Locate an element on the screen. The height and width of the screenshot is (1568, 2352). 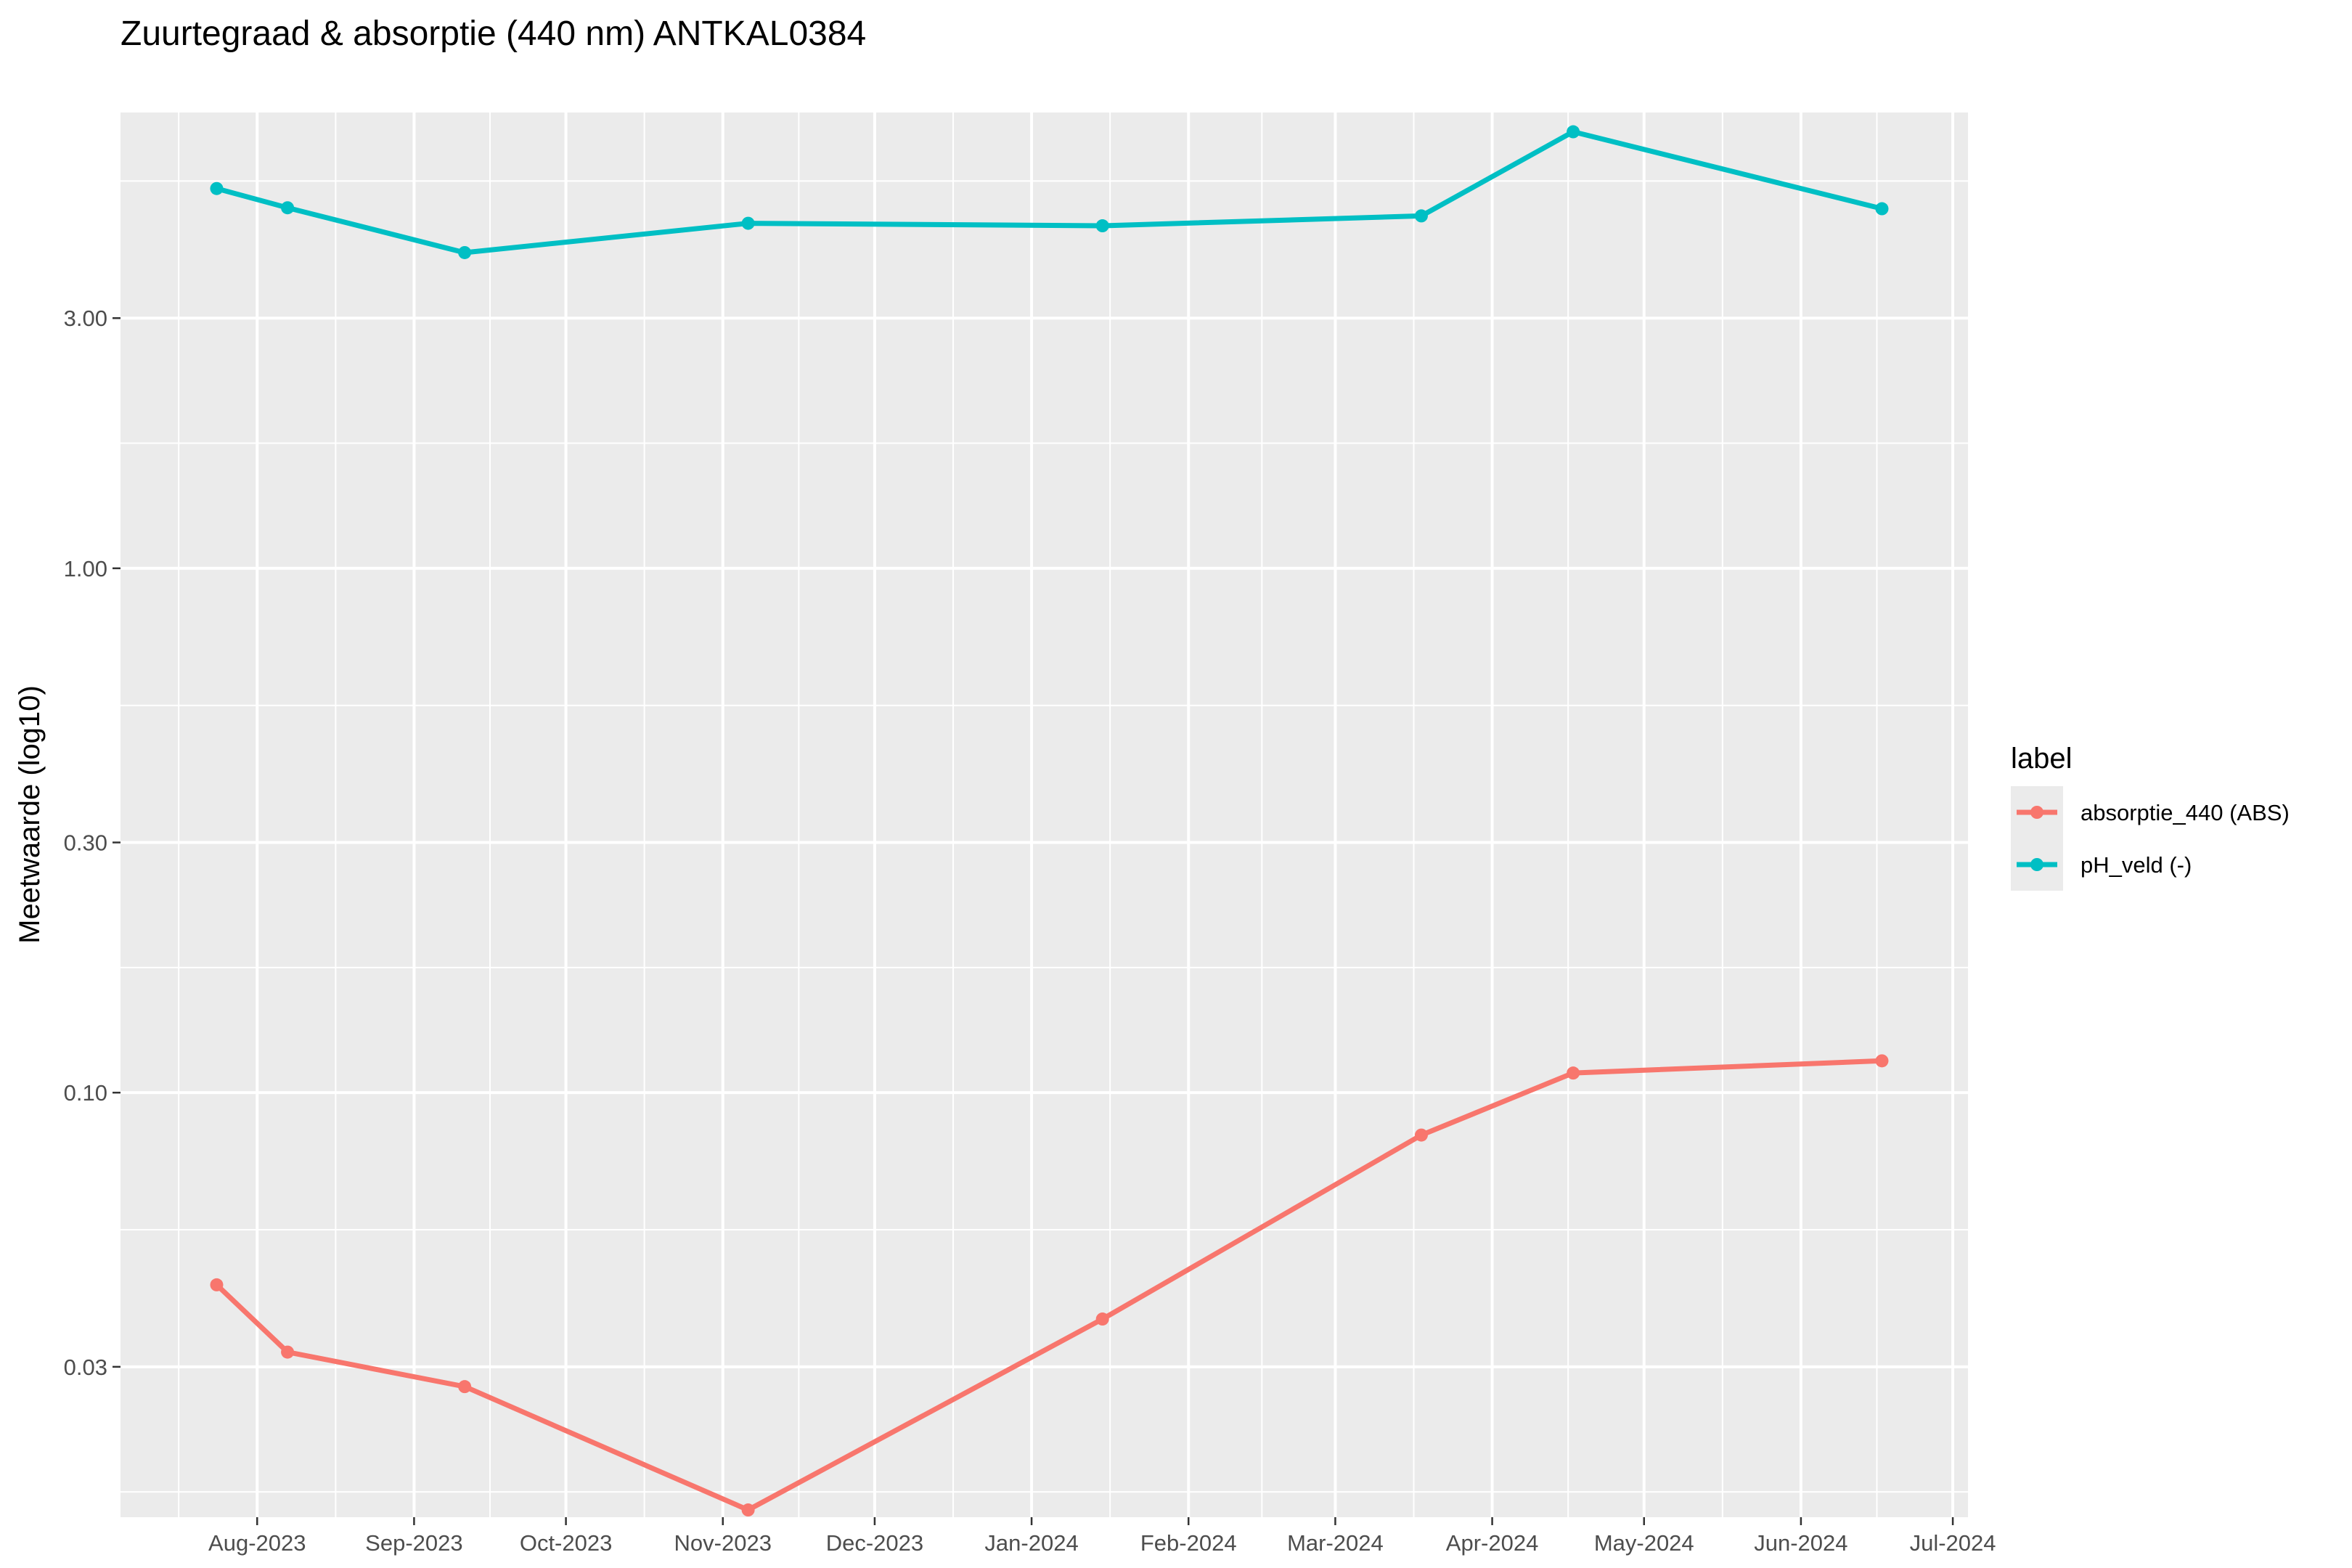
x-tick-label: Jun-2024 is located at coordinates (1801, 1543).